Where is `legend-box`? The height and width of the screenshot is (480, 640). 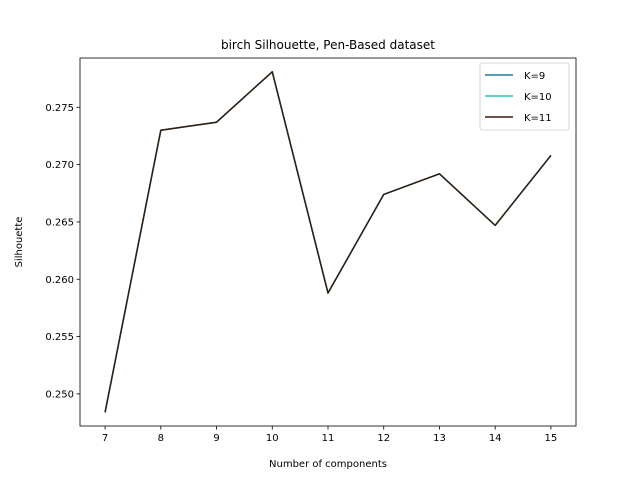 legend-box is located at coordinates (524, 96).